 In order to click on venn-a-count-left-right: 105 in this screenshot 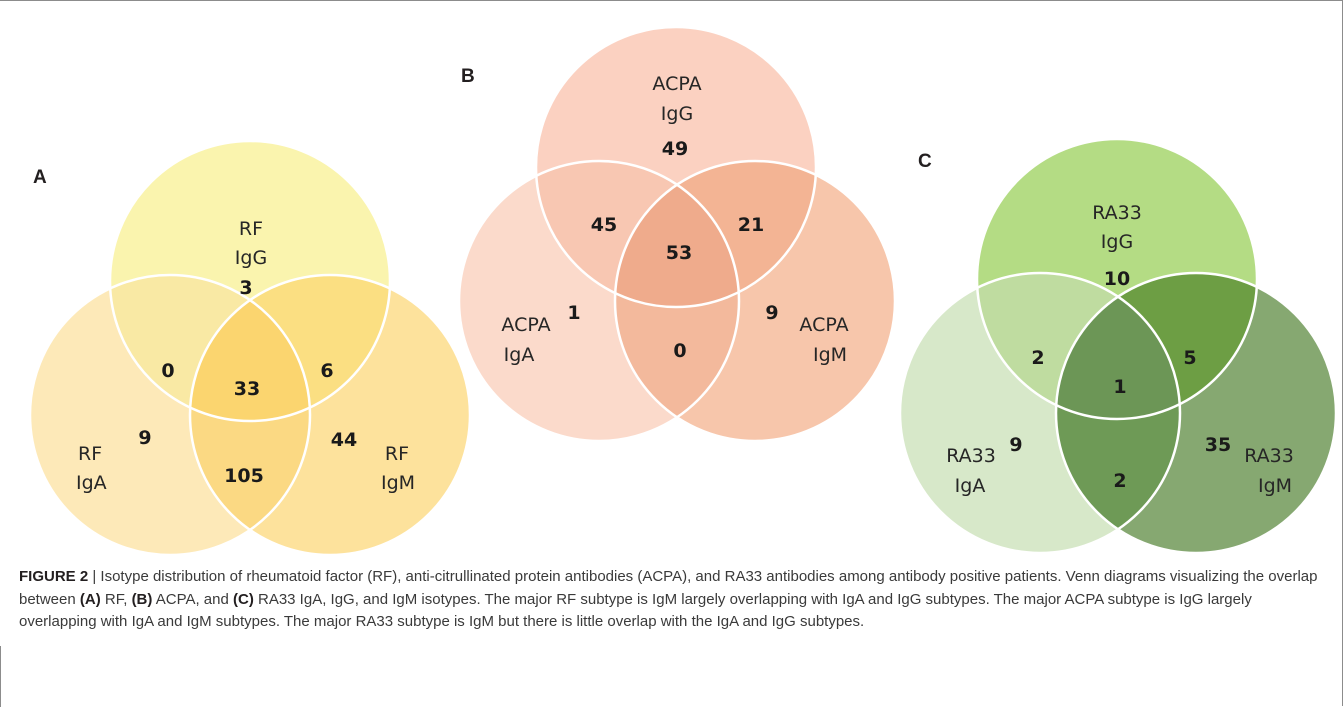, I will do `click(244, 476)`.